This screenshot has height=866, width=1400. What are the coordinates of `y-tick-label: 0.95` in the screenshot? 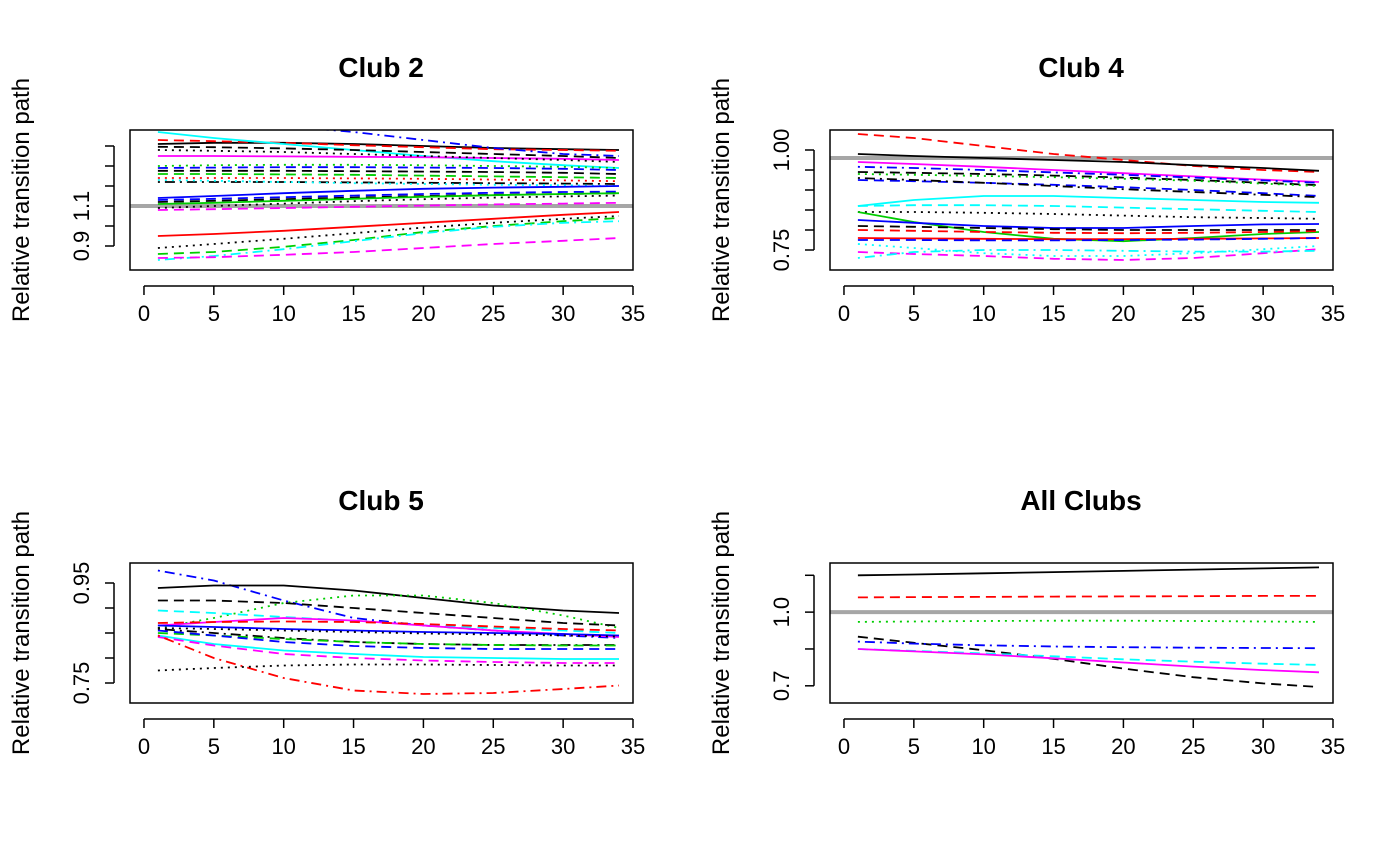 It's located at (81, 583).